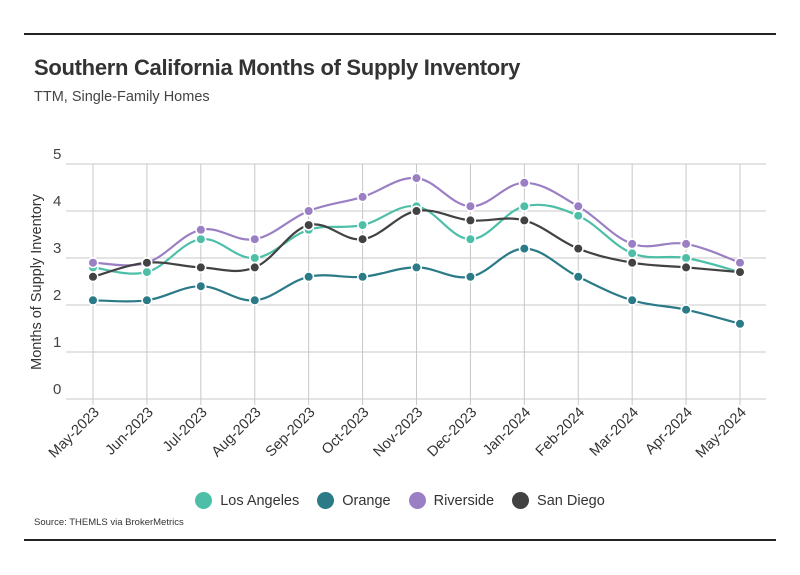 Image resolution: width=800 pixels, height=575 pixels. Describe the element at coordinates (614, 432) in the screenshot. I see `x-tick-label: Mar-2024` at that location.